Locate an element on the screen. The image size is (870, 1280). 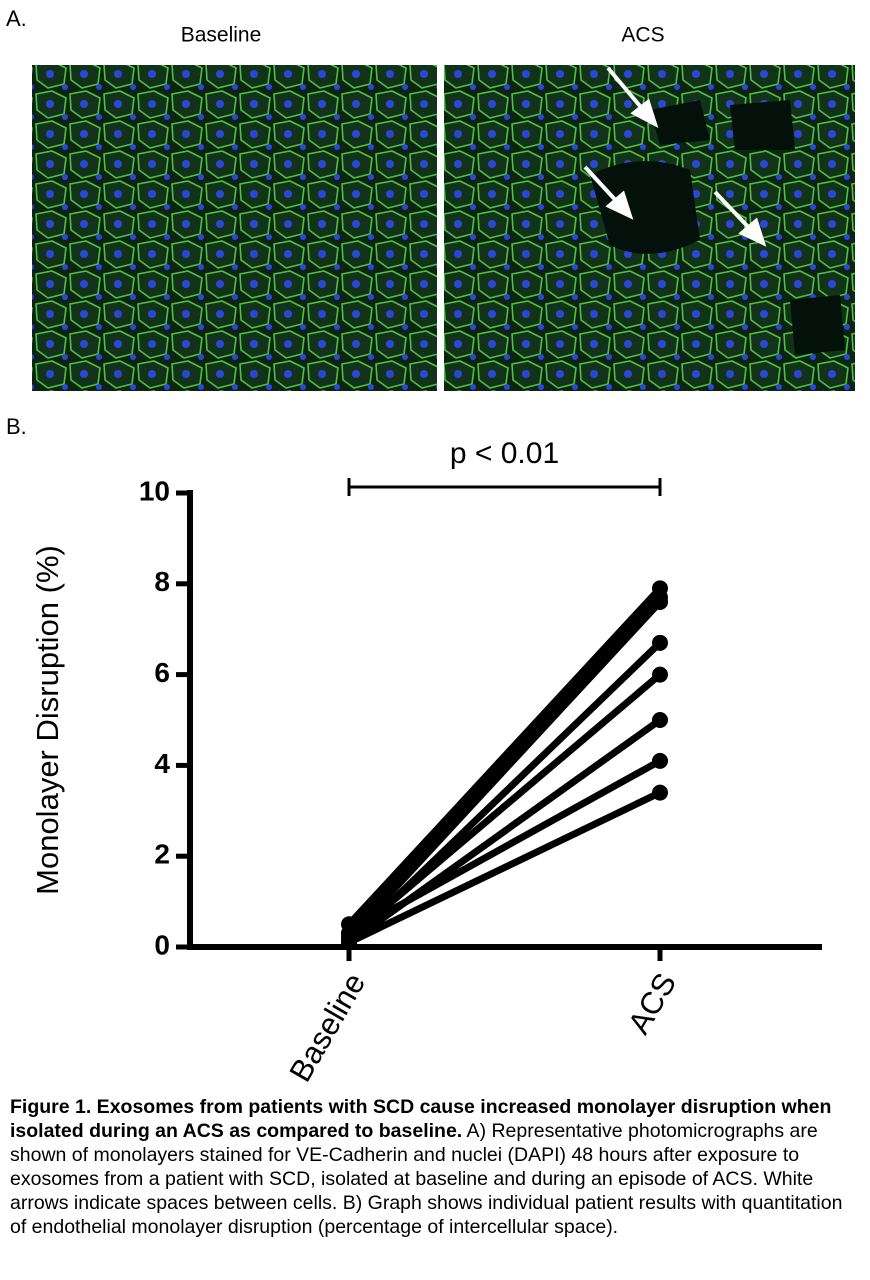
y-tick-label: 8 is located at coordinates (162, 581).